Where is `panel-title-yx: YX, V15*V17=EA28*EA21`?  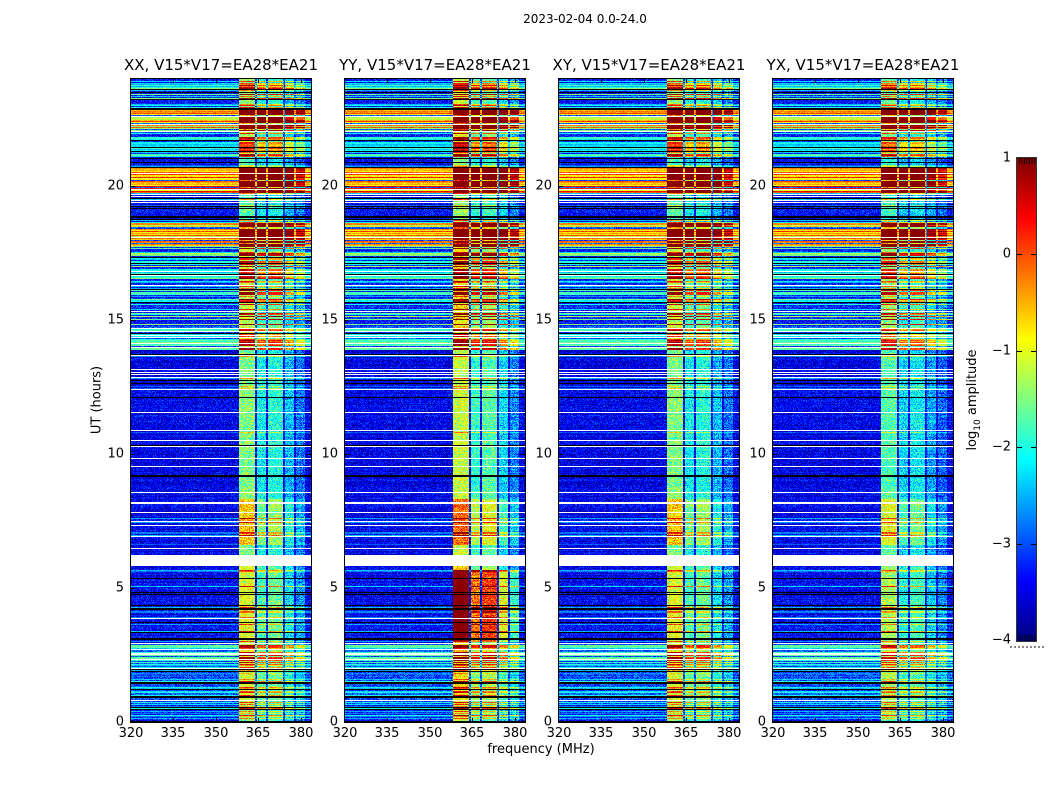 panel-title-yx: YX, V15*V17=EA28*EA21 is located at coordinates (863, 65).